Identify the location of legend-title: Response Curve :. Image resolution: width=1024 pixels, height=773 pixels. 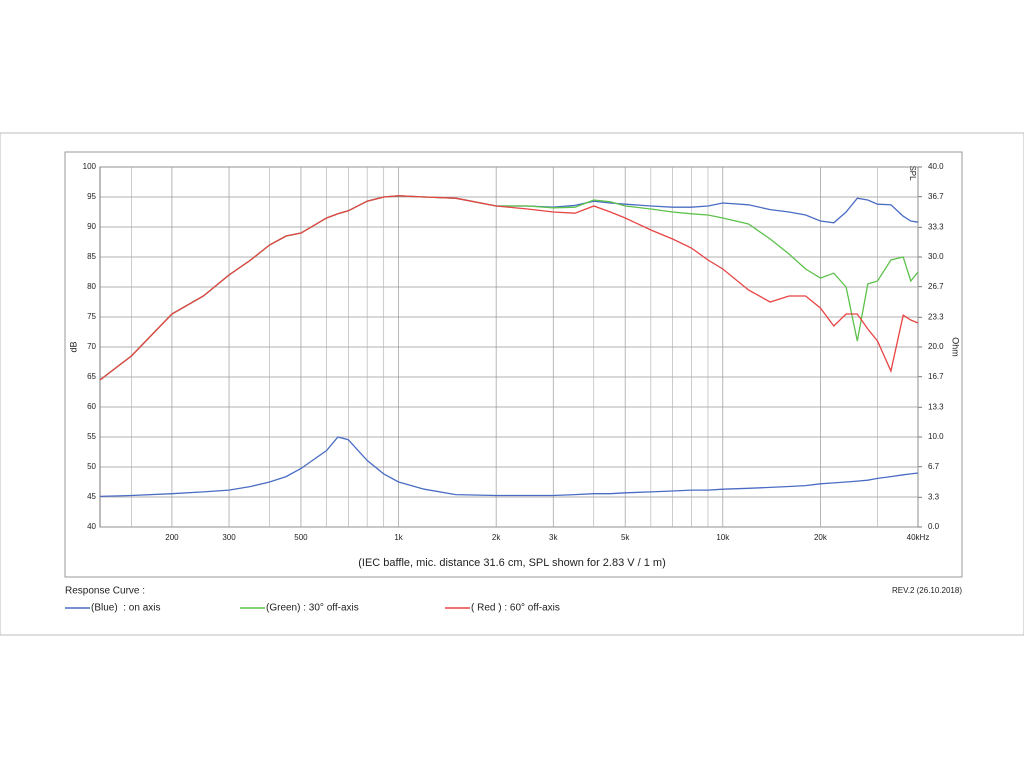
(105, 591).